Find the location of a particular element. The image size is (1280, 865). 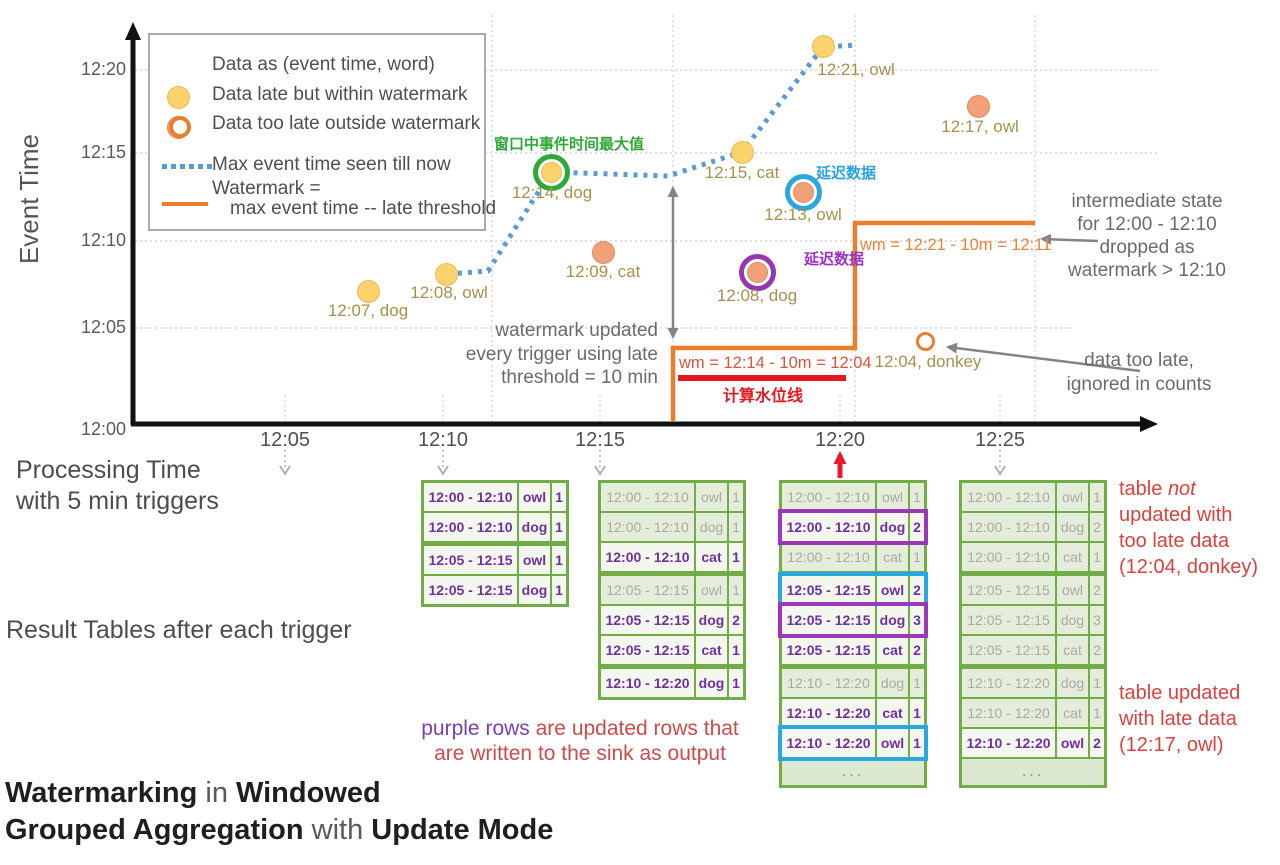

sink-output-line1: purple rows are updated rows that is located at coordinates (580, 728).